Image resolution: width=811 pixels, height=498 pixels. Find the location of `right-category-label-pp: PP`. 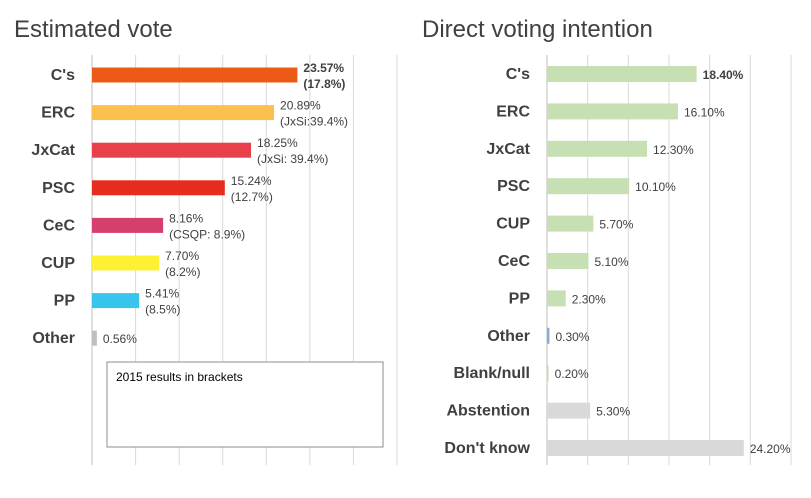

right-category-label-pp: PP is located at coordinates (520, 298).